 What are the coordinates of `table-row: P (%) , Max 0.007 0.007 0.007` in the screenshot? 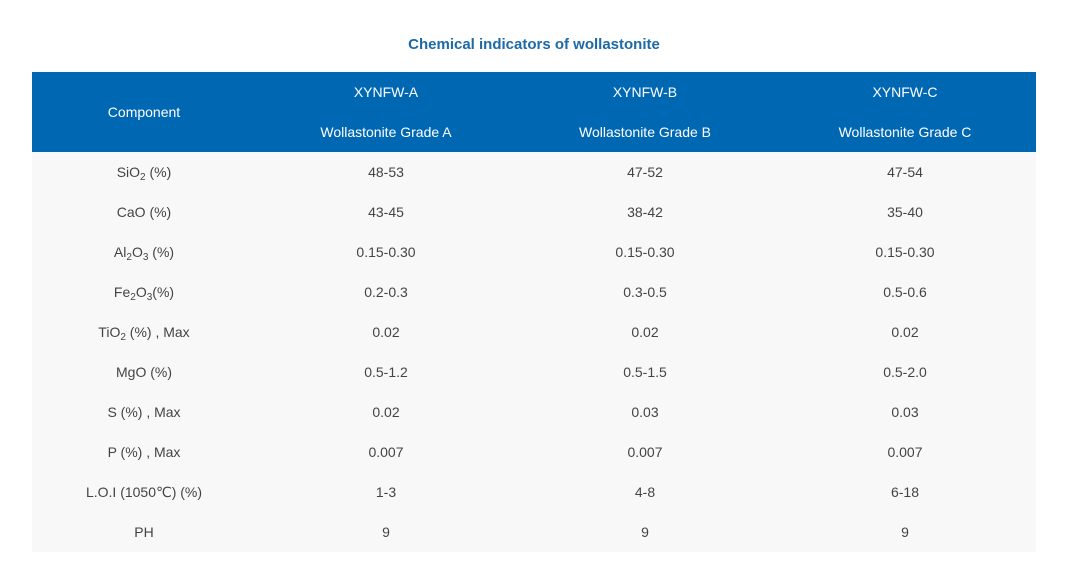 It's located at (534, 452).